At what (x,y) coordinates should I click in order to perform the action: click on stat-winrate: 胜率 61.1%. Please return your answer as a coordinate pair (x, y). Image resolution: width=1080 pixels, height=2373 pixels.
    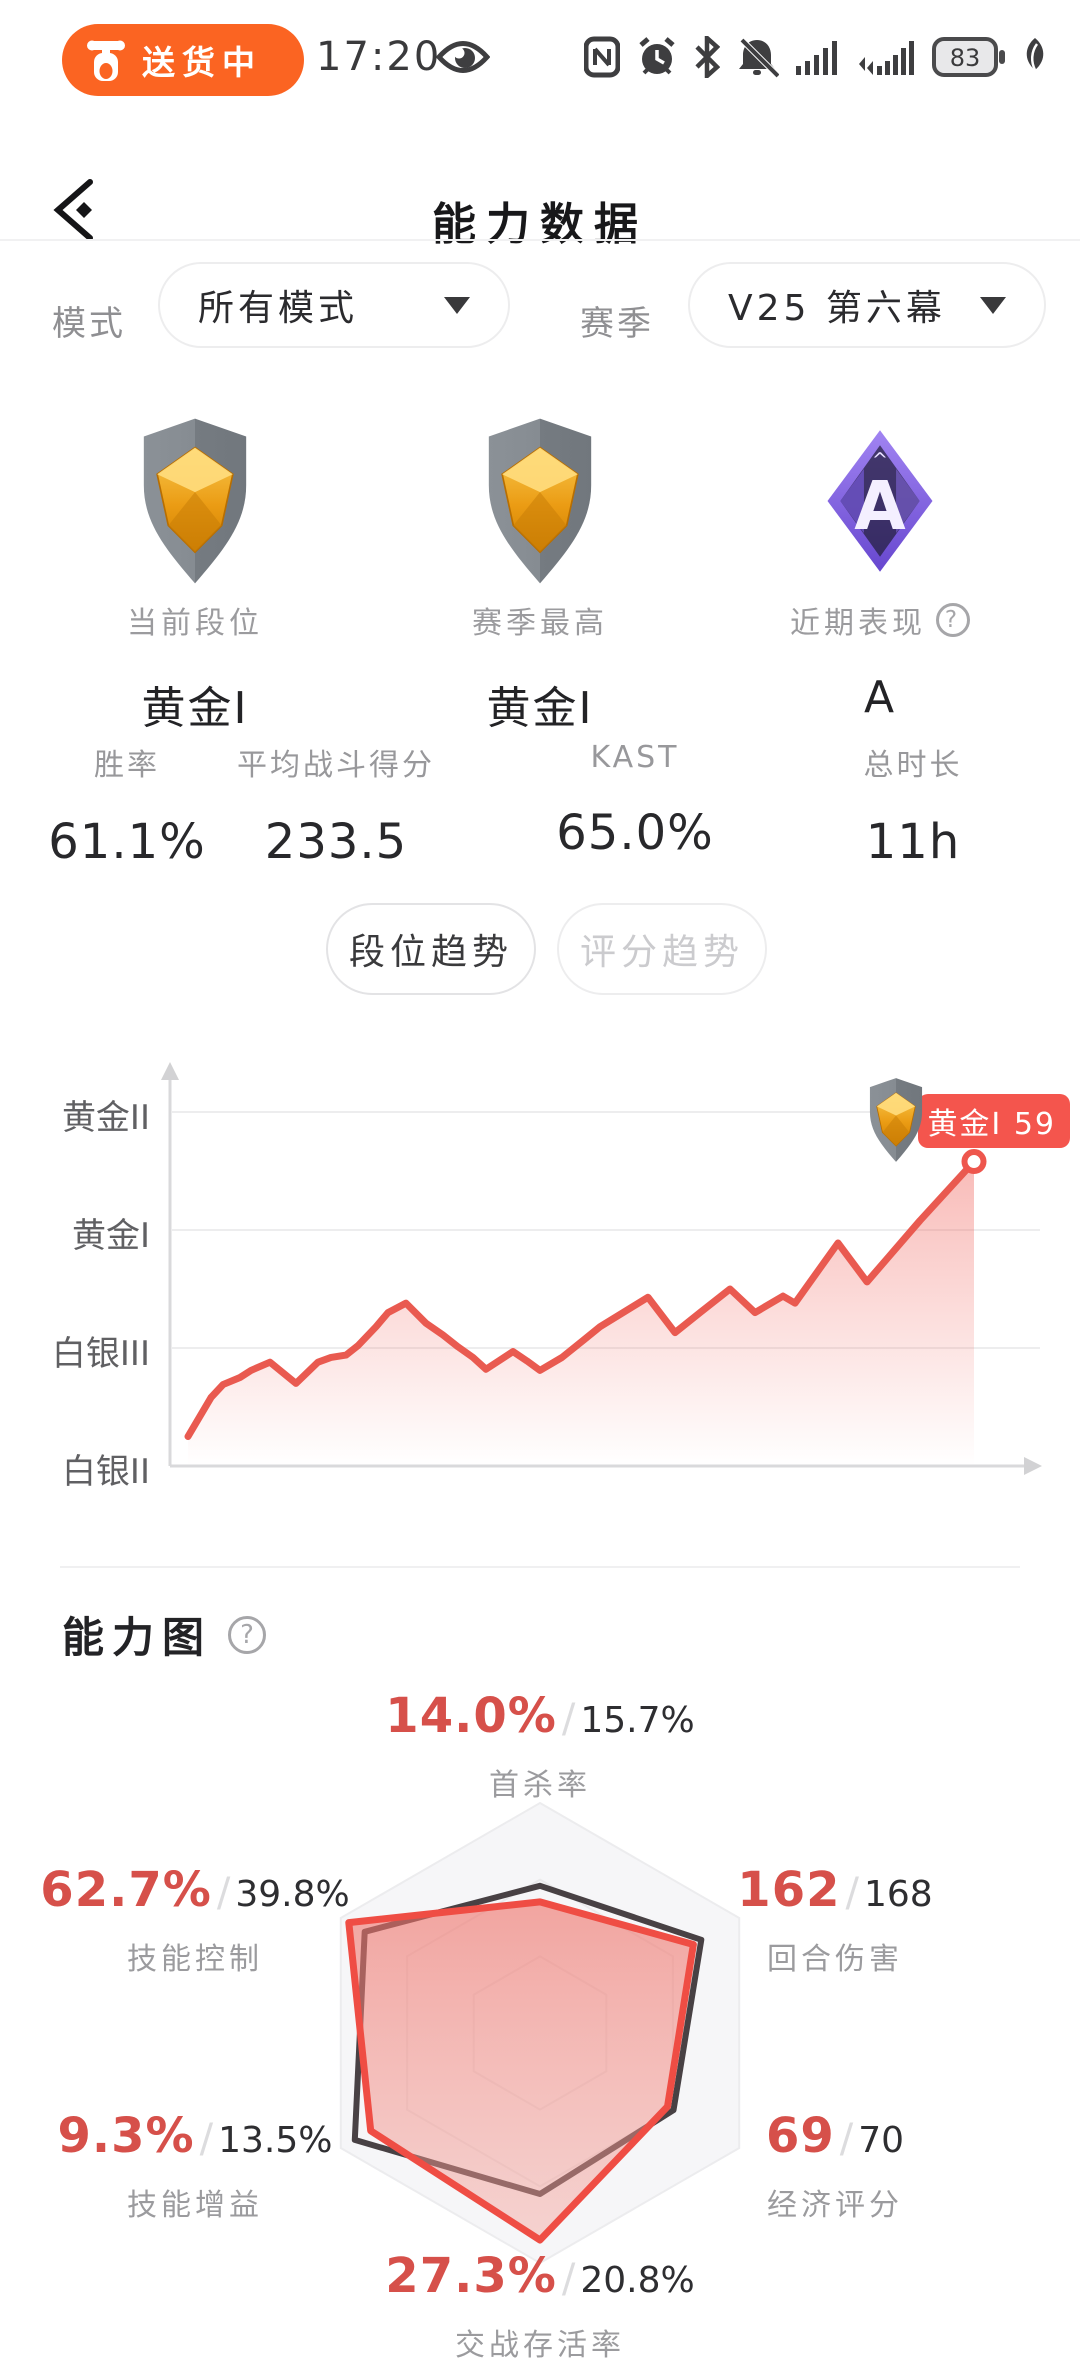
    Looking at the image, I should click on (127, 809).